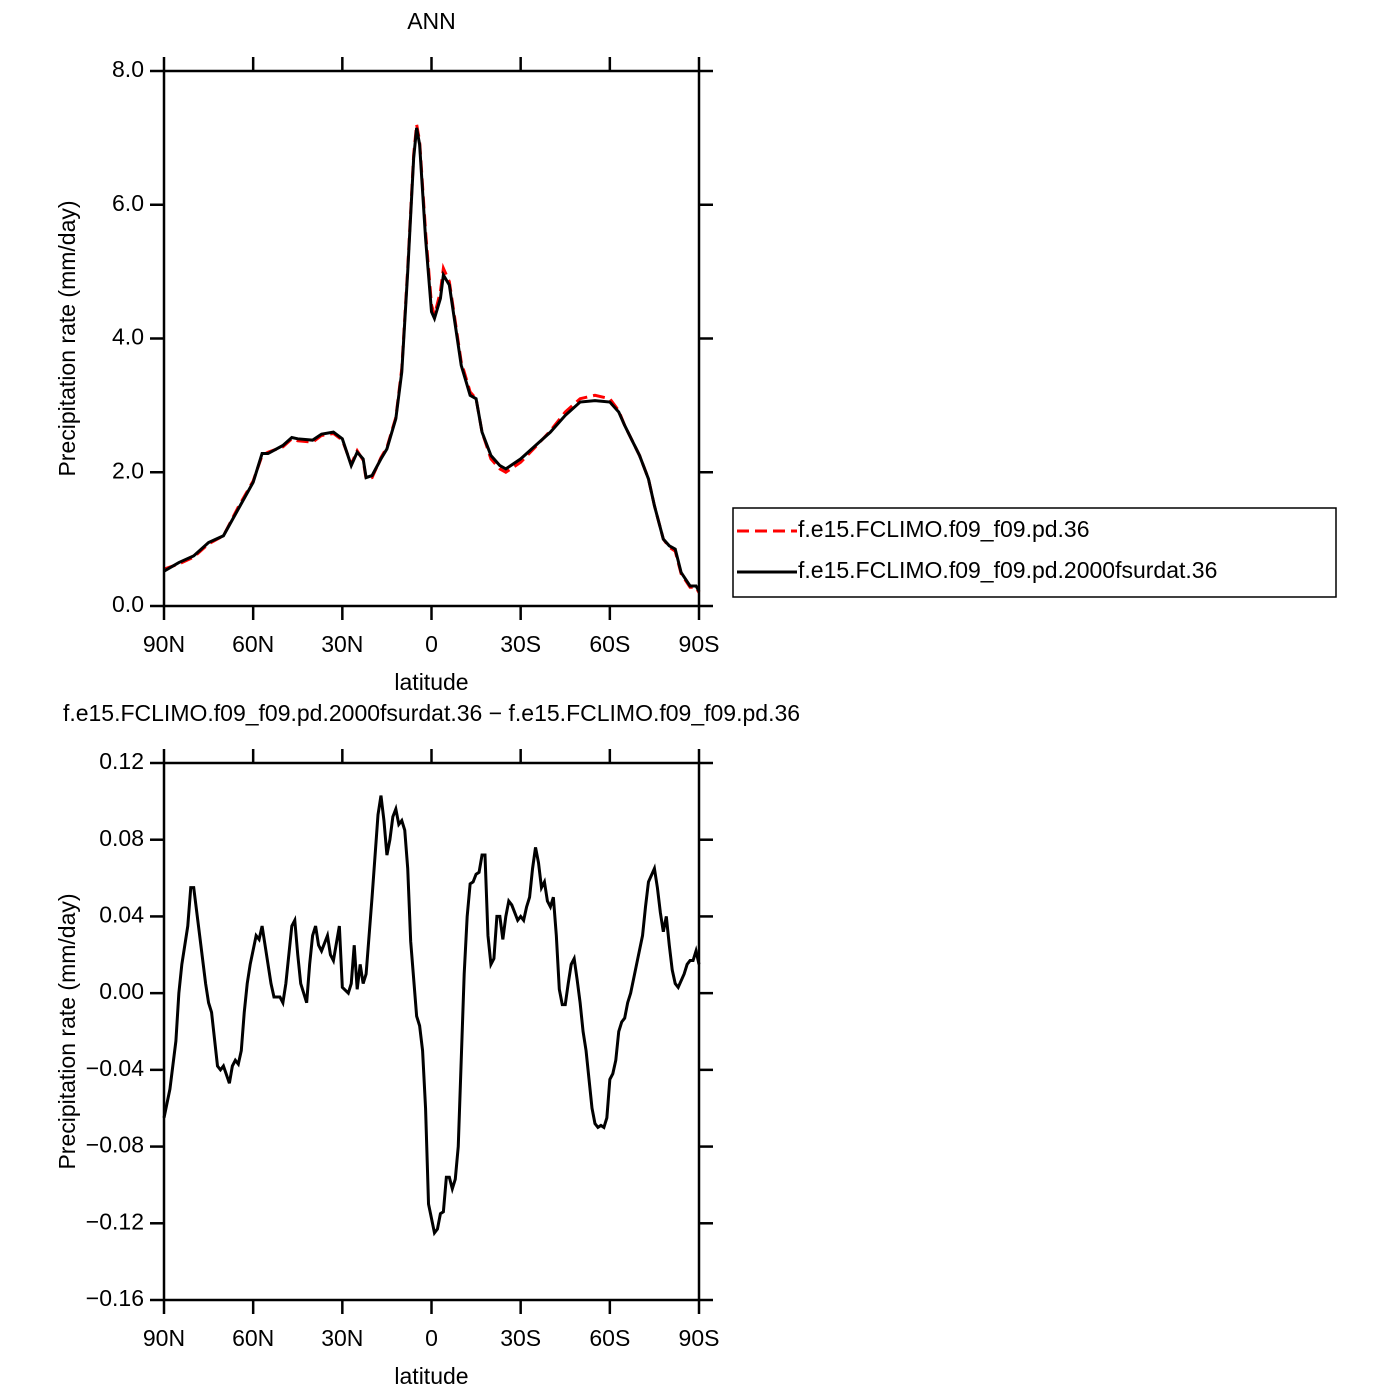 The image size is (1394, 1397). What do you see at coordinates (115, 1145) in the screenshot?
I see `y-tick-label: −0.08` at bounding box center [115, 1145].